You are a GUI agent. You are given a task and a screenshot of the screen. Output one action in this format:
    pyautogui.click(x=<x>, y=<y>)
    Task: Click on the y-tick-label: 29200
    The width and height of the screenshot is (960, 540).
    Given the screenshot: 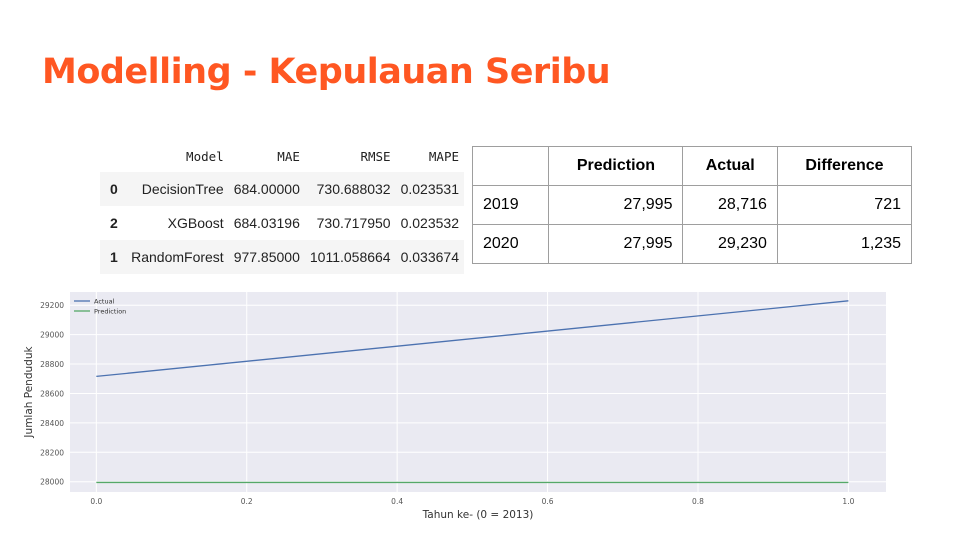 What is the action you would take?
    pyautogui.click(x=52, y=305)
    